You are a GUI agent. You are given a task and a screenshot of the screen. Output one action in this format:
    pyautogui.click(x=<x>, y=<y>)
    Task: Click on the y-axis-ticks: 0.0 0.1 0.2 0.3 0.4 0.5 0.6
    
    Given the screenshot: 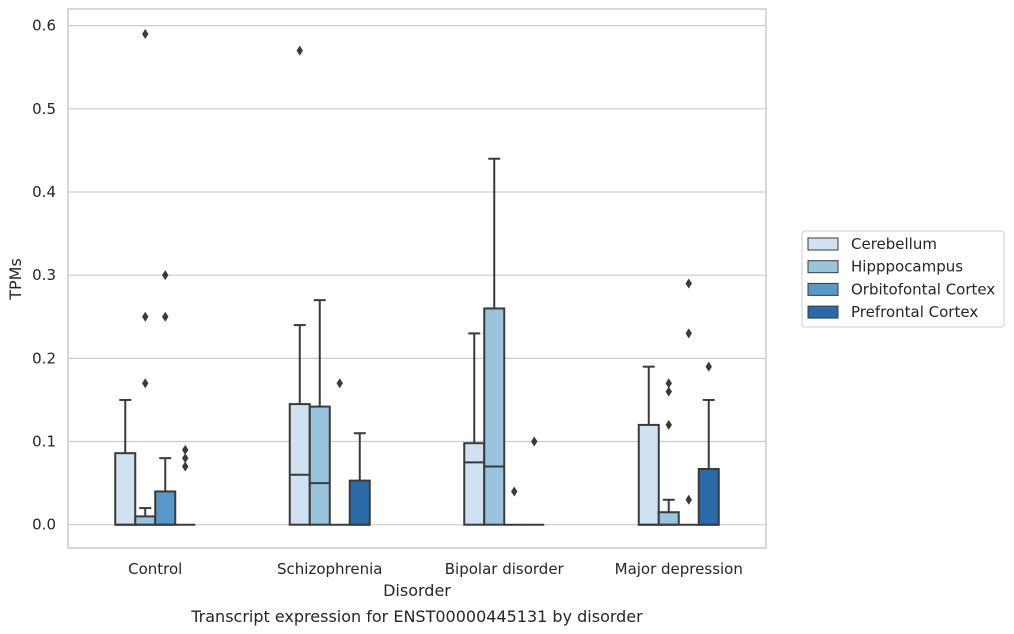 What is the action you would take?
    pyautogui.click(x=44, y=275)
    